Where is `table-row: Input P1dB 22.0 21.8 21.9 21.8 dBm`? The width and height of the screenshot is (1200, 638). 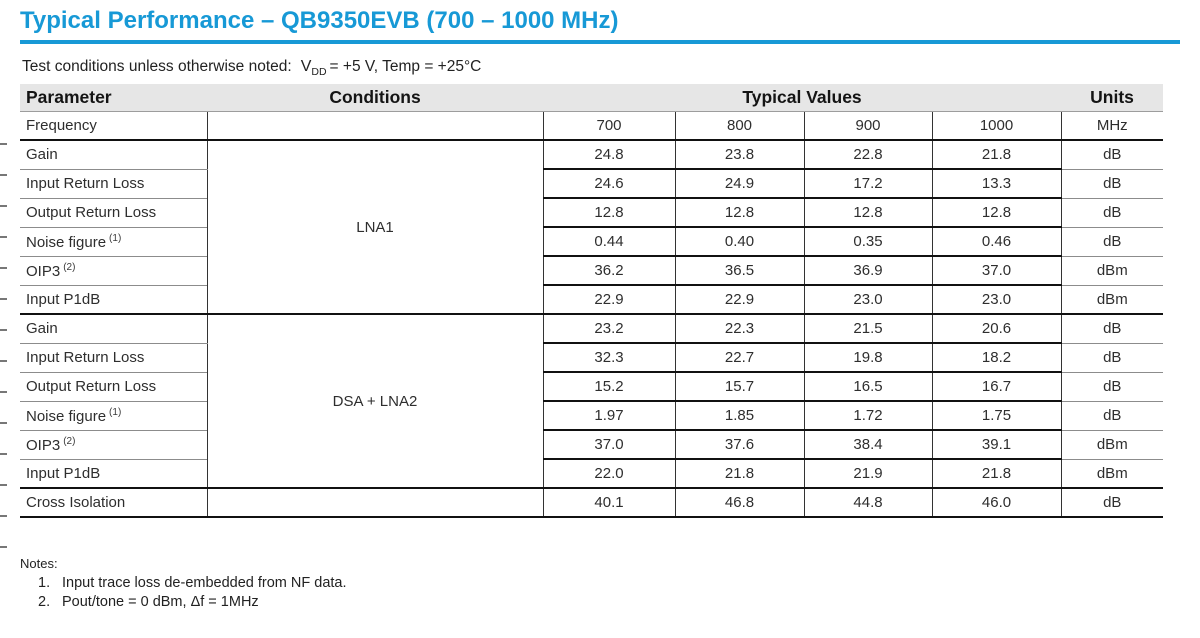 table-row: Input P1dB 22.0 21.8 21.9 21.8 dBm is located at coordinates (592, 474).